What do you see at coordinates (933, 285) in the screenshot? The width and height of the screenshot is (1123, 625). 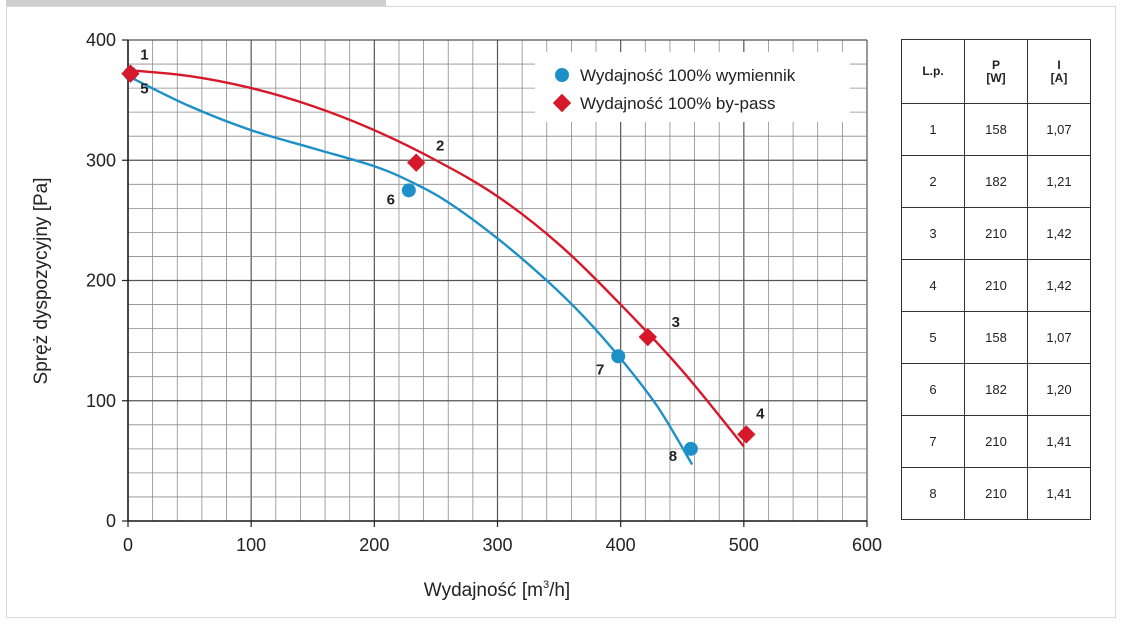 I see `cell-lp: 4` at bounding box center [933, 285].